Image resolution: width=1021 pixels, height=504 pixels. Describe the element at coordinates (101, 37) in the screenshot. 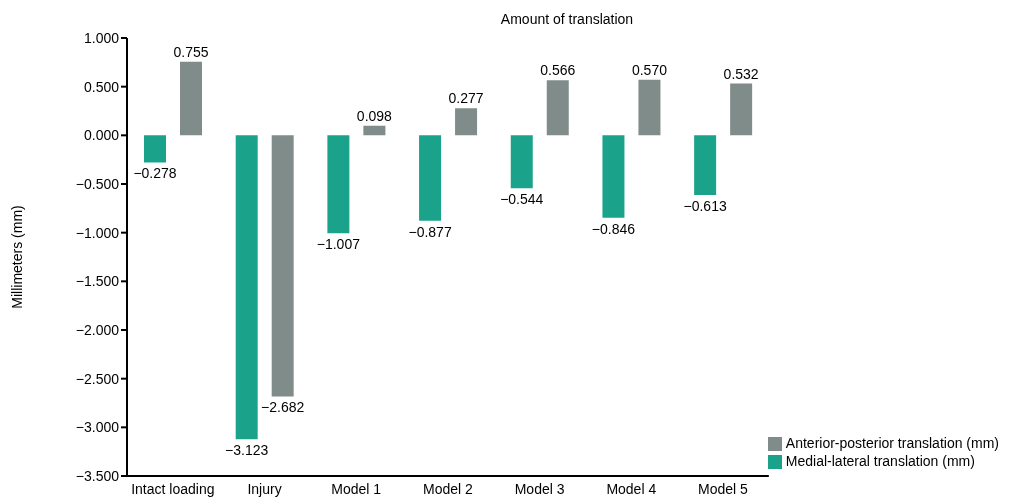

I see `y-tick-label: 1.000` at that location.